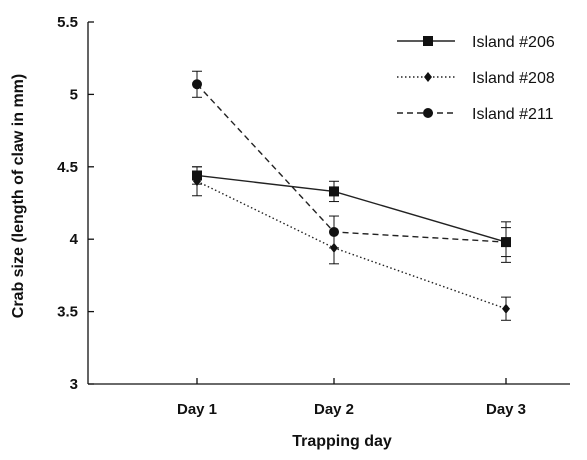 This screenshot has height=460, width=587. Describe the element at coordinates (74, 384) in the screenshot. I see `y-tick-label: 3` at that location.